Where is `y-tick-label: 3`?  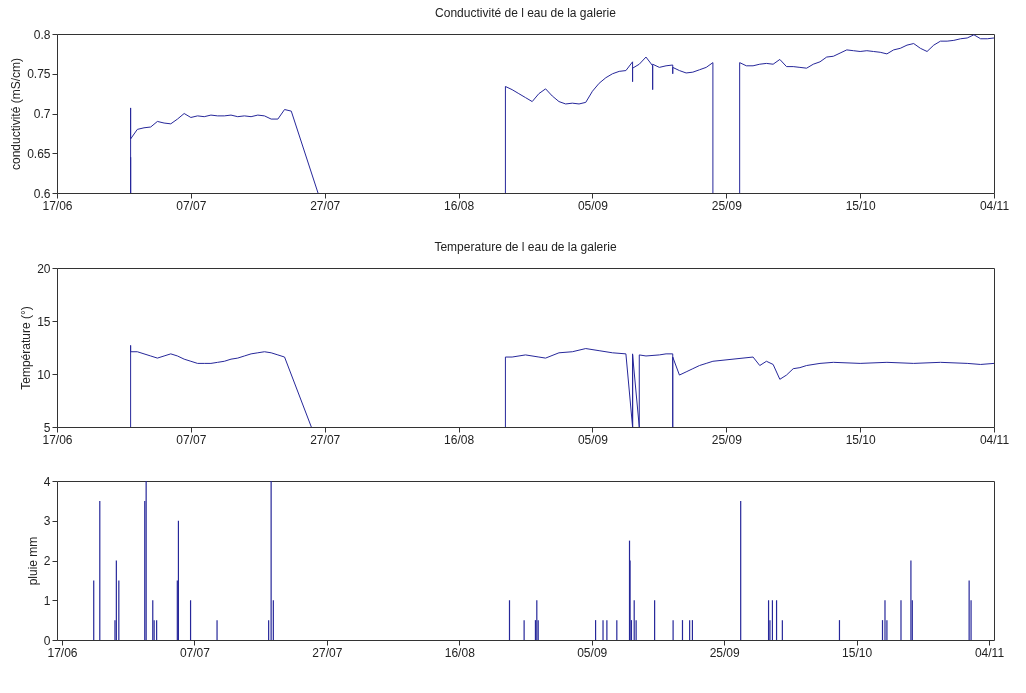 y-tick-label: 3 is located at coordinates (47, 521).